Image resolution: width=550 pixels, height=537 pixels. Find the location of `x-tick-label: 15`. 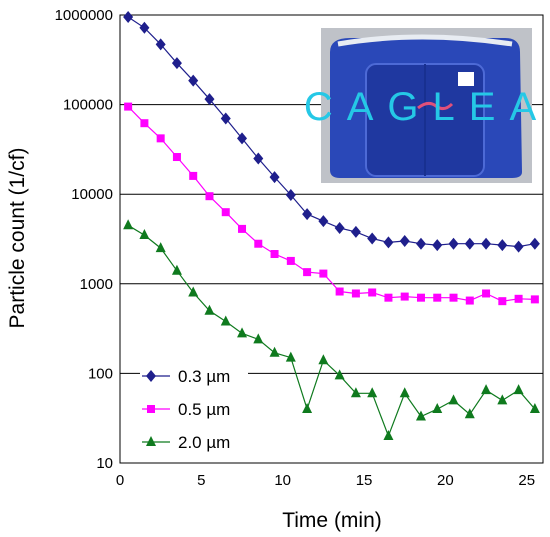

x-tick-label: 15 is located at coordinates (364, 480).